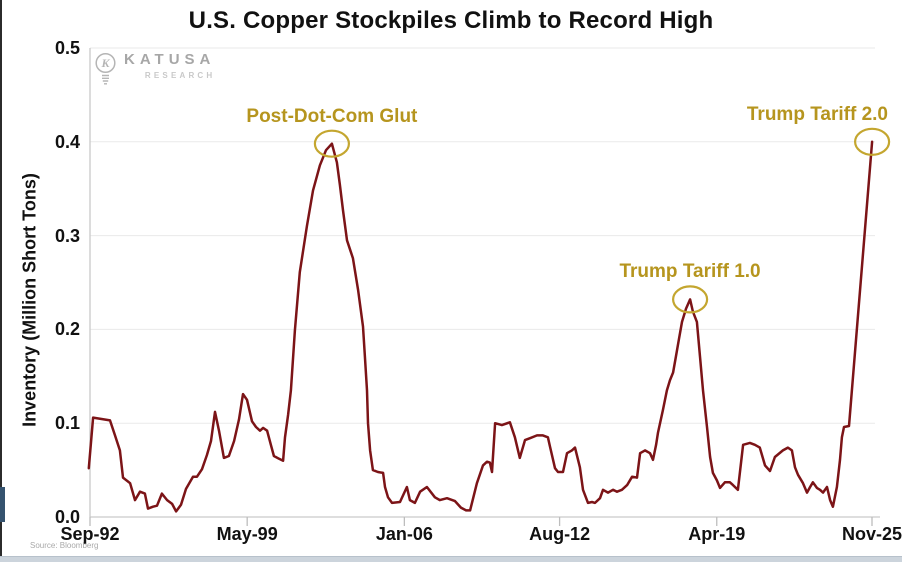 This screenshot has height=562, width=902. What do you see at coordinates (67, 329) in the screenshot?
I see `y-tick-label: 0.2` at bounding box center [67, 329].